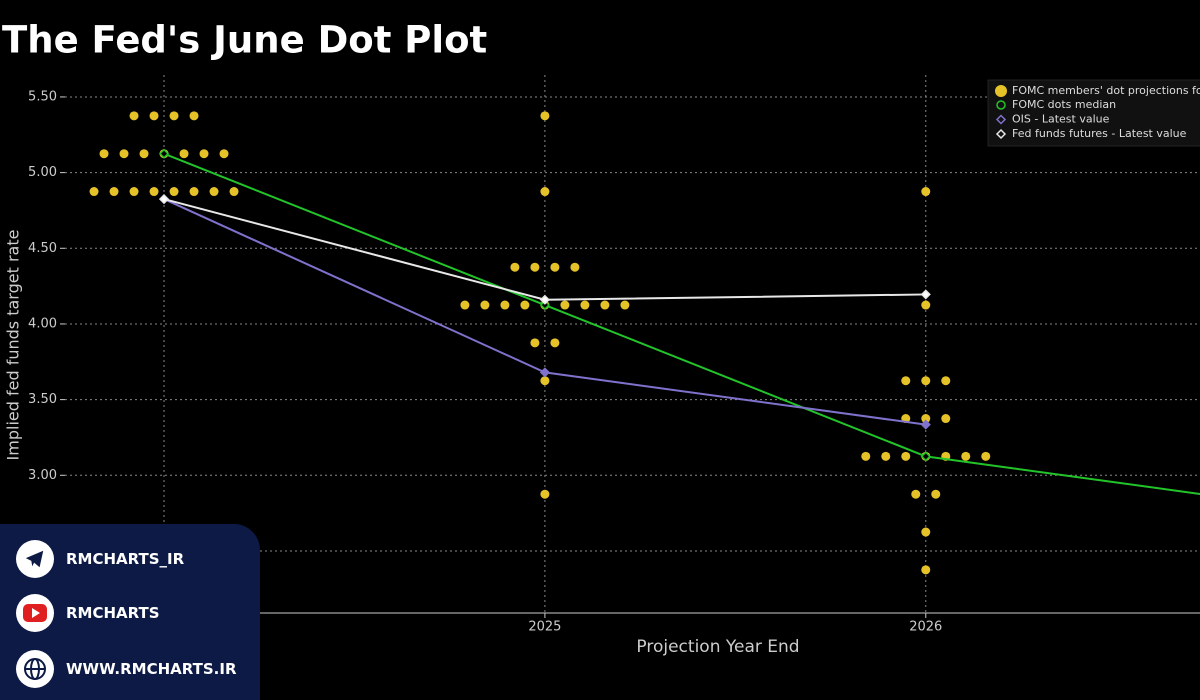 Image resolution: width=1200 pixels, height=700 pixels. What do you see at coordinates (1106, 90) in the screenshot?
I see `legend-label: FOMC members' dot projections fo` at bounding box center [1106, 90].